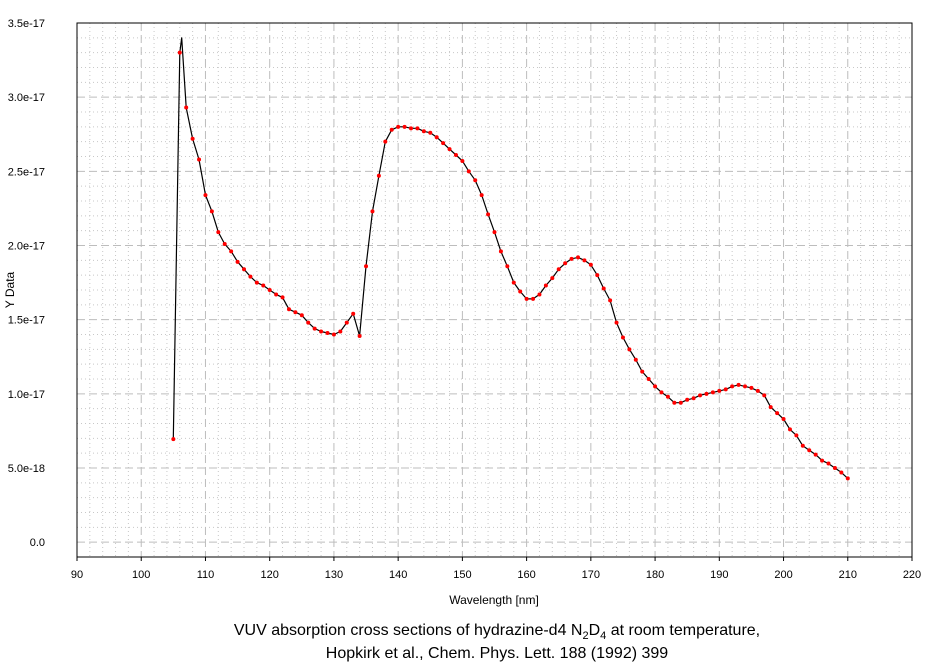  Describe the element at coordinates (585, 636) in the screenshot. I see `title-sub1: 2` at that location.